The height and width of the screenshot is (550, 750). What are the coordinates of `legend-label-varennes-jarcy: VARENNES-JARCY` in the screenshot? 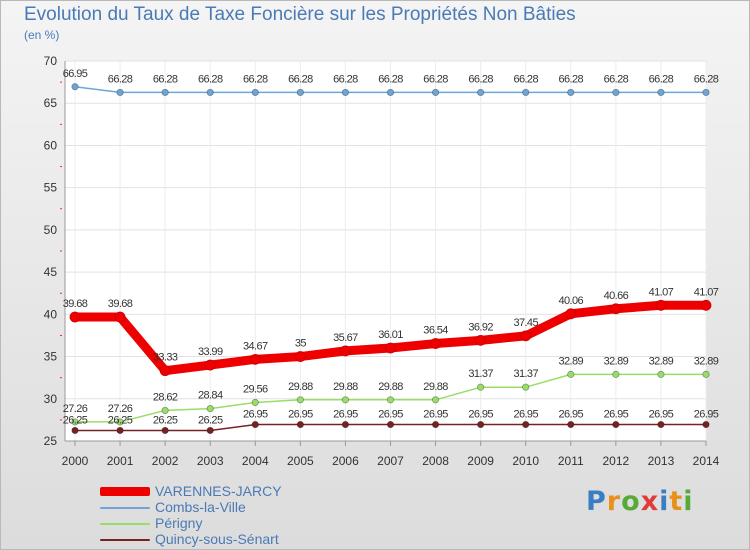 It's located at (218, 491).